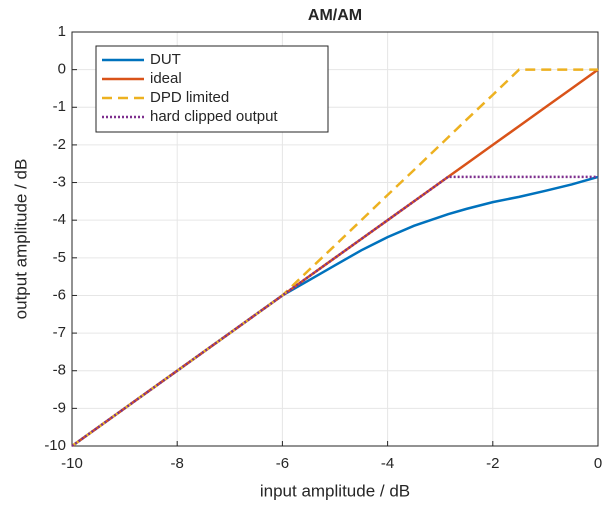 The height and width of the screenshot is (510, 606). Describe the element at coordinates (62, 31) in the screenshot. I see `y-tick-label: 1` at that location.